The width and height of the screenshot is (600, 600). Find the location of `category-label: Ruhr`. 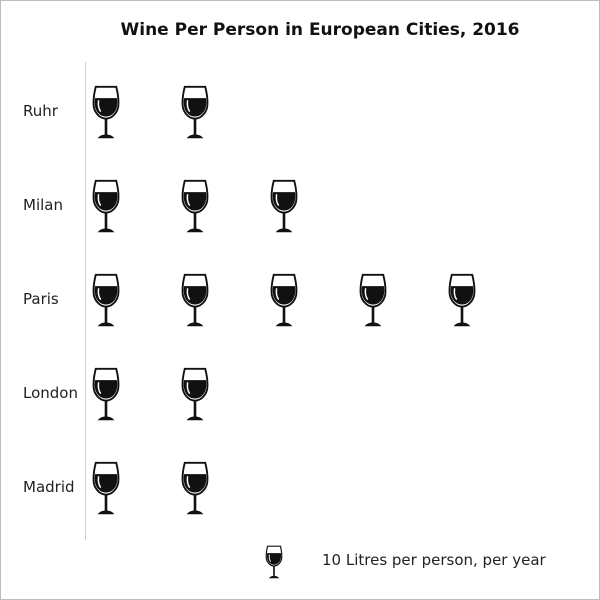

category-label: Ruhr is located at coordinates (41, 111).